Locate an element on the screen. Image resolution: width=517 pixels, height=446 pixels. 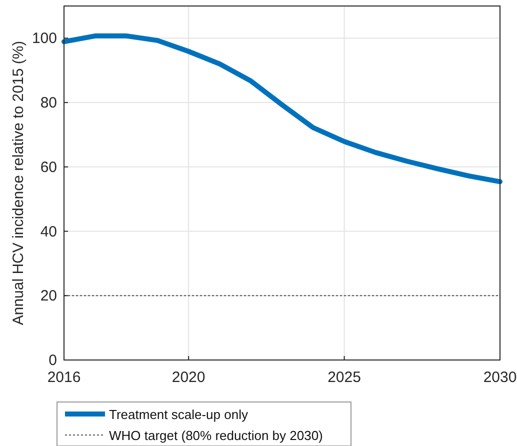
x-tick-label: 2025 is located at coordinates (344, 377).